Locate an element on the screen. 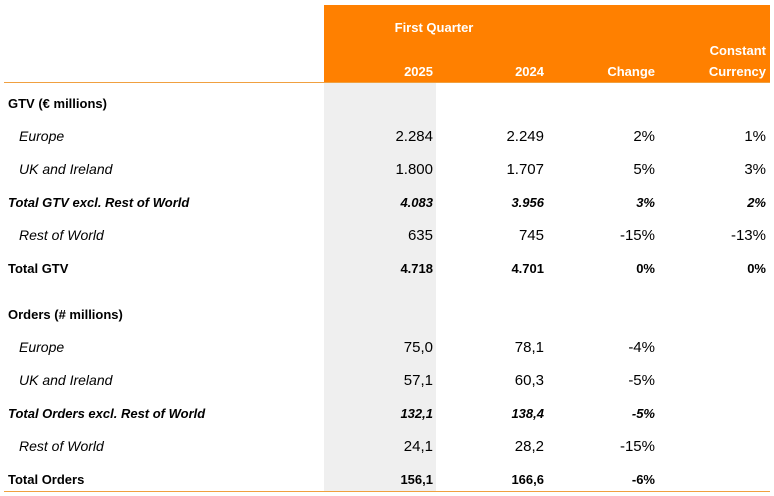 This screenshot has width=774, height=496. value-2025: 75,0 is located at coordinates (418, 347).